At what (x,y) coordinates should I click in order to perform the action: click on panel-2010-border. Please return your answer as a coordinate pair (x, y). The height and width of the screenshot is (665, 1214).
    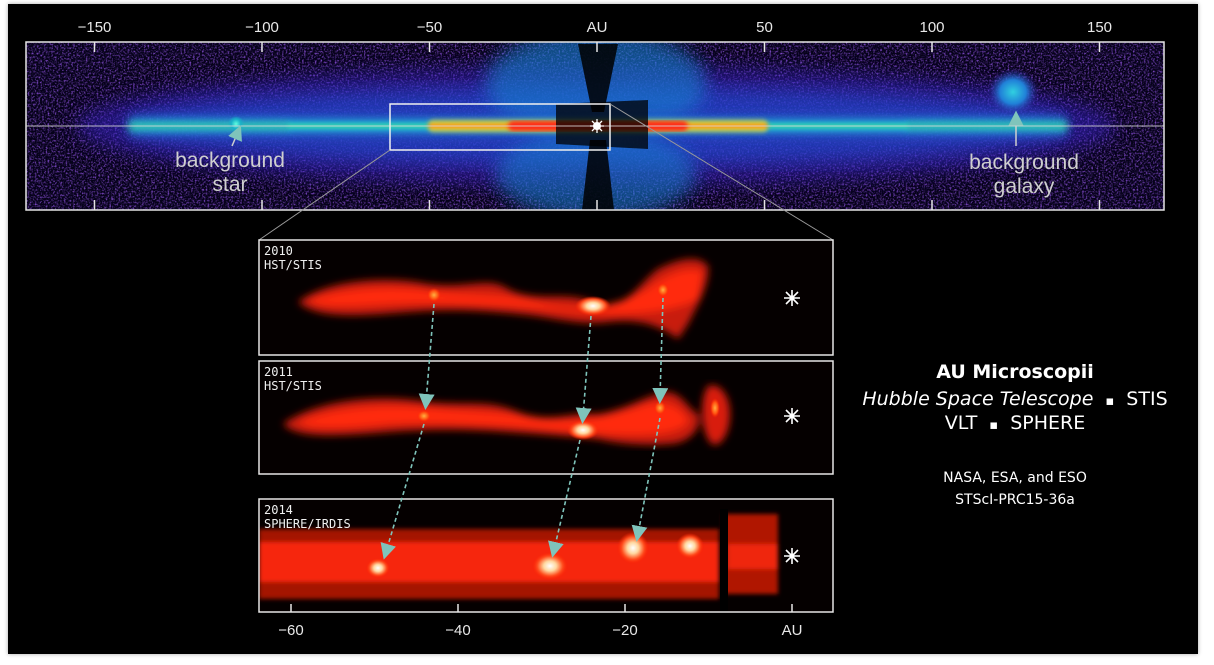
    Looking at the image, I should click on (546, 297).